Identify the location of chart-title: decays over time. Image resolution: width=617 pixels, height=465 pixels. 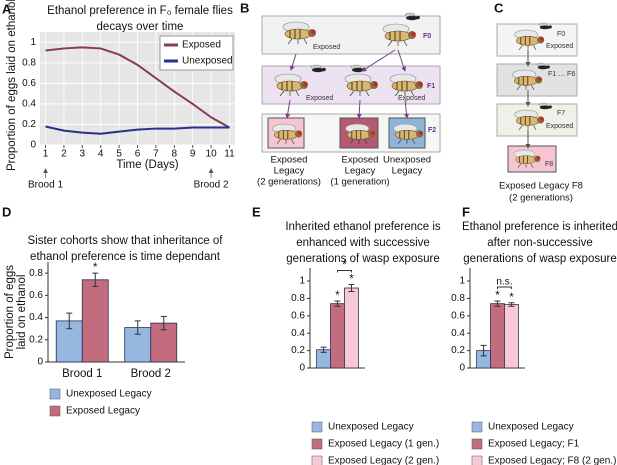
(140, 27).